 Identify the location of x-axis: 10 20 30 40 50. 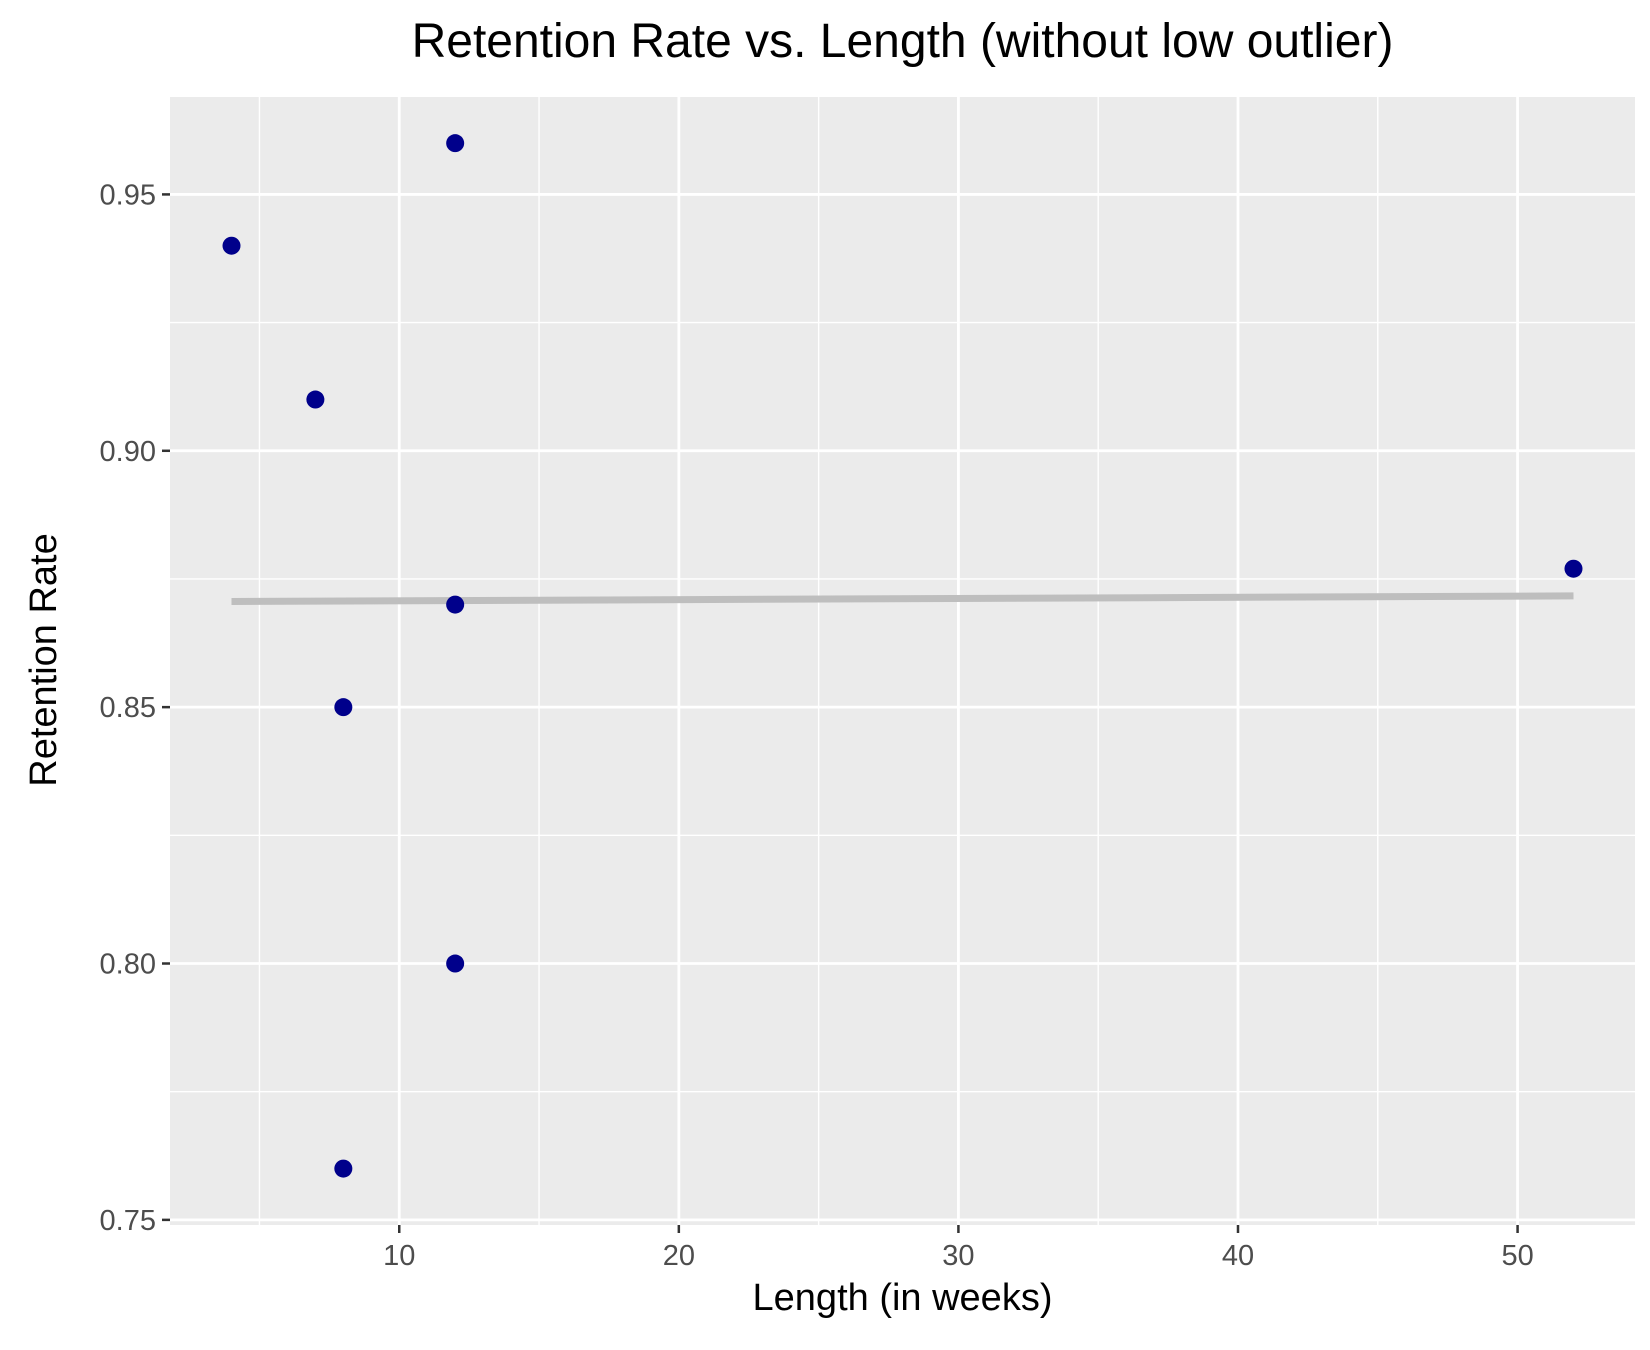
(958, 1248).